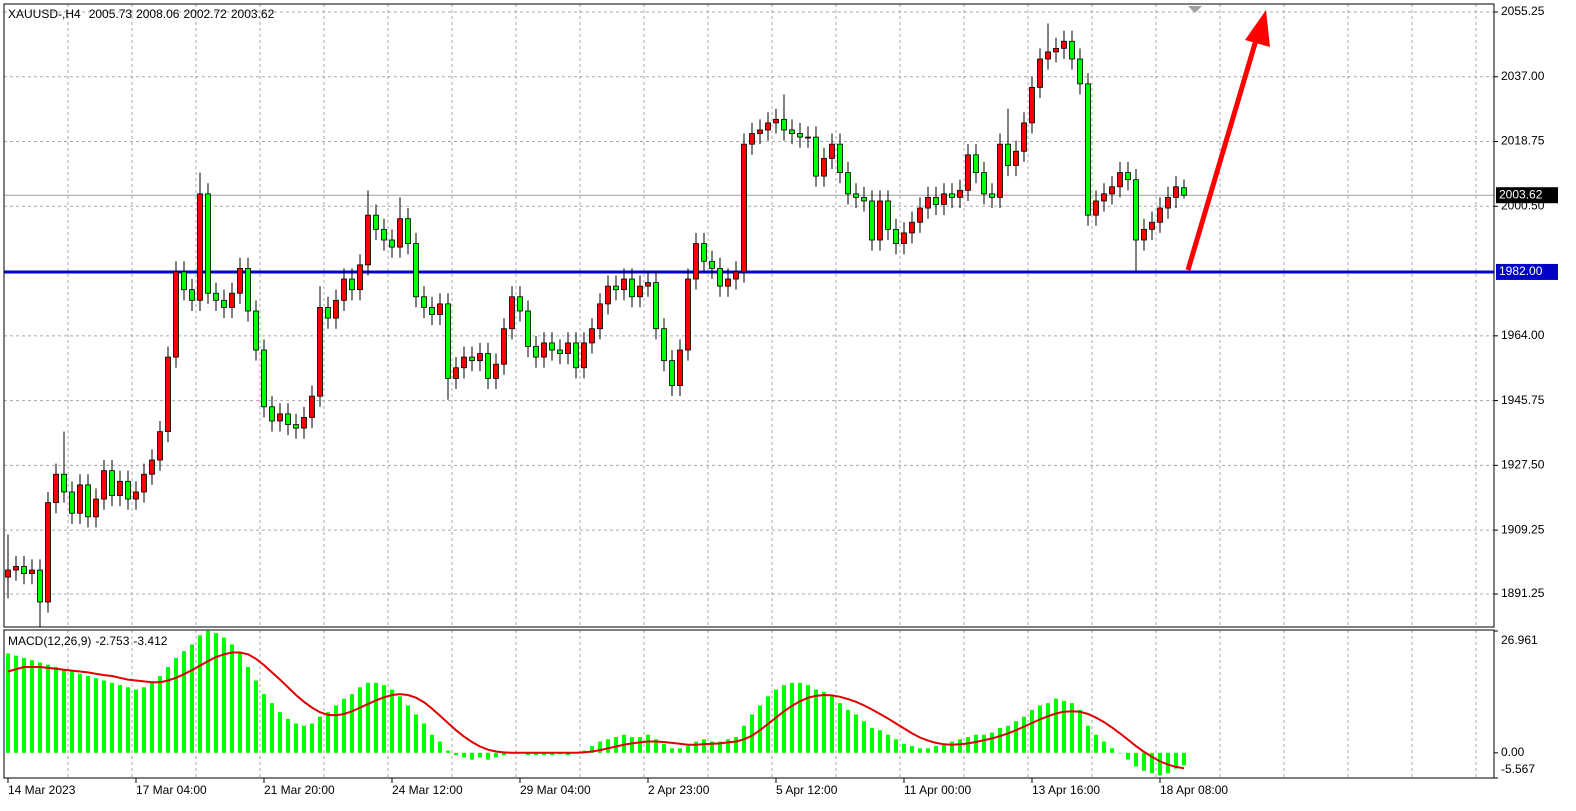 The image size is (1576, 811). Describe the element at coordinates (158, 14) in the screenshot. I see `last-high: 2008.06` at that location.